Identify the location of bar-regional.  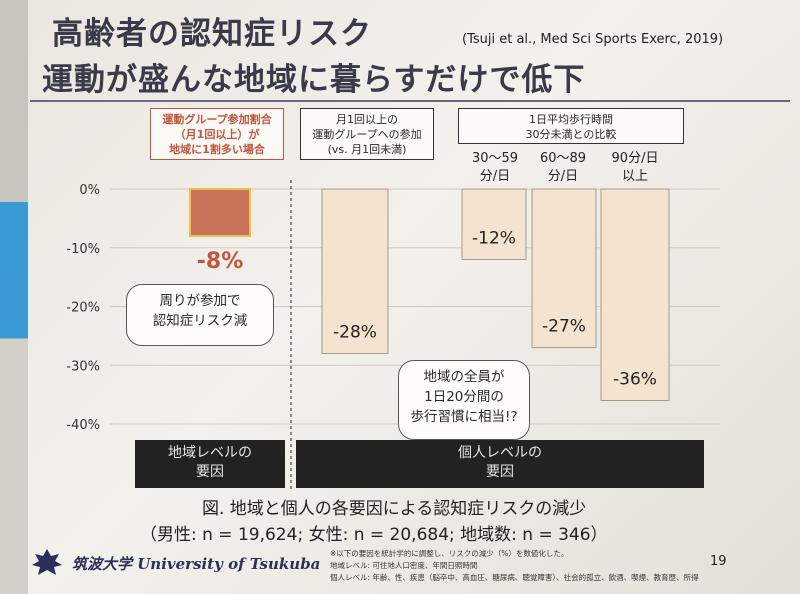
(220, 212).